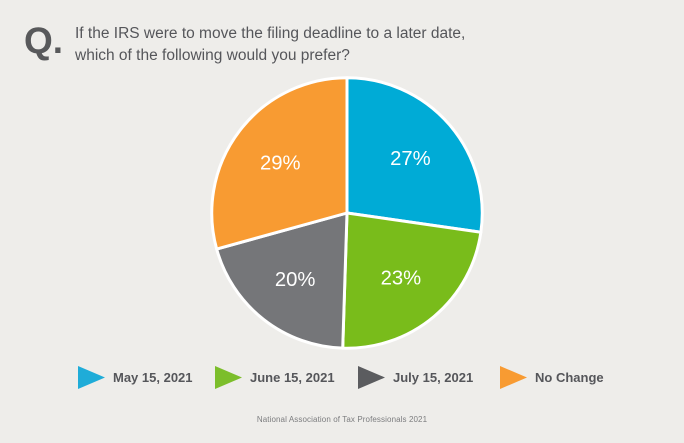  What do you see at coordinates (44, 40) in the screenshot?
I see `question-prefix: Q.` at bounding box center [44, 40].